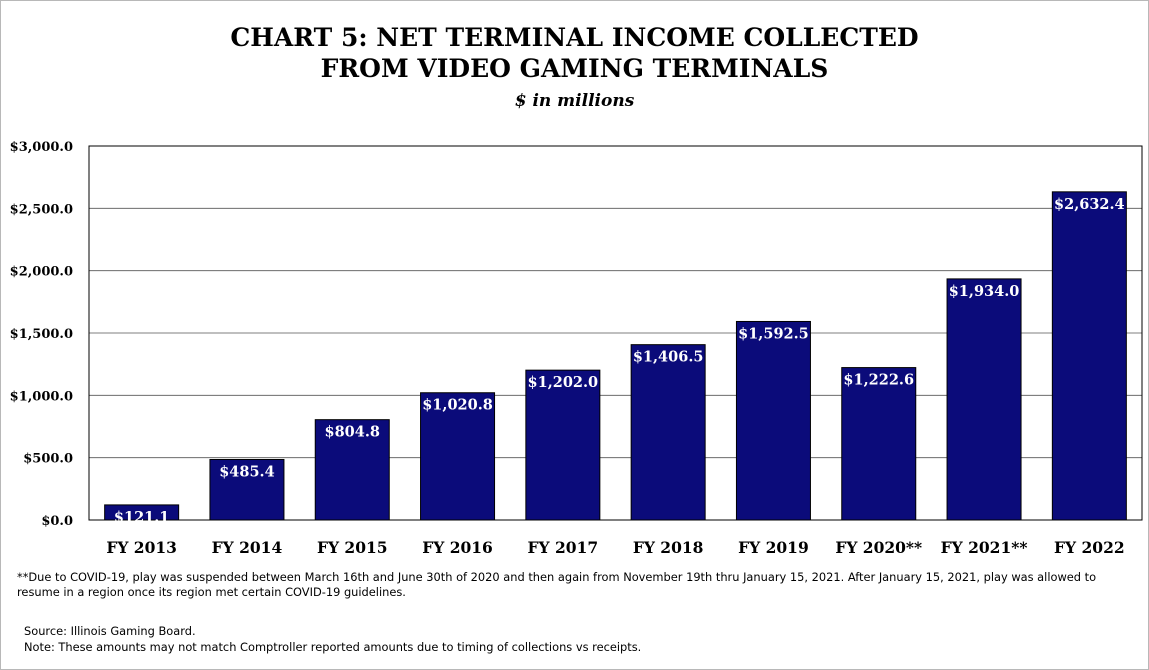  Describe the element at coordinates (984, 547) in the screenshot. I see `x-tick-label: FY 2021**` at that location.